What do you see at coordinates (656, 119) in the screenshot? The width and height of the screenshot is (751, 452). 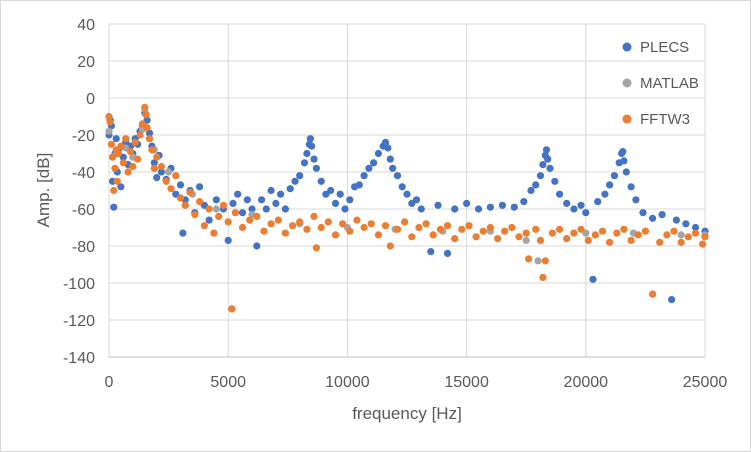 I see `legend-item-fftw3: FFTW3` at bounding box center [656, 119].